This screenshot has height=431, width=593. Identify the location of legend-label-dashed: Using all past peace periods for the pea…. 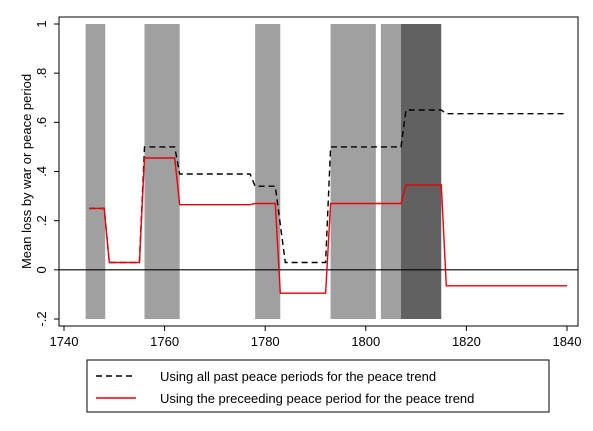
(298, 376).